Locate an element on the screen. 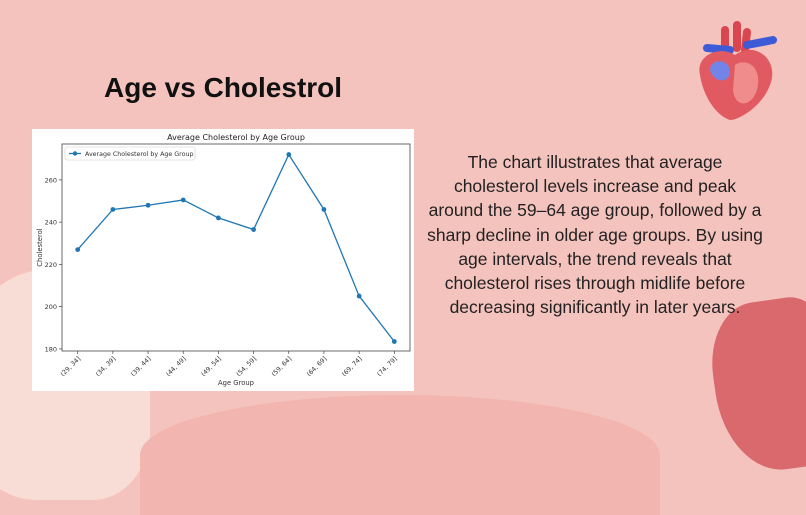 The width and height of the screenshot is (806, 515). y-tick-label: 180 is located at coordinates (51, 349).